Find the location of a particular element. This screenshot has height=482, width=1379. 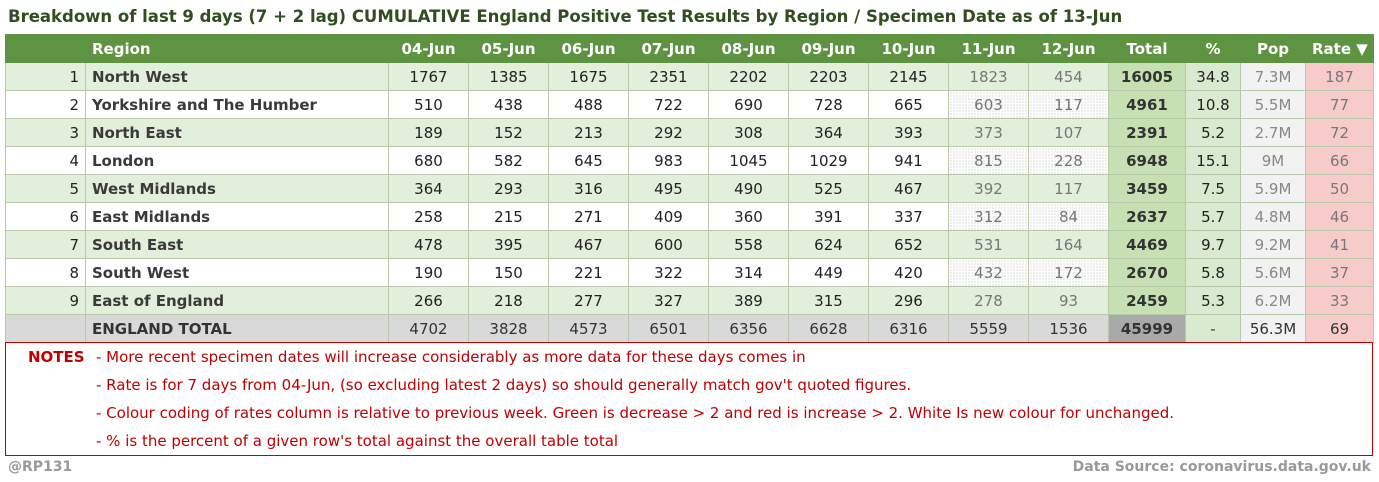

value-cell: 277 is located at coordinates (588, 300).